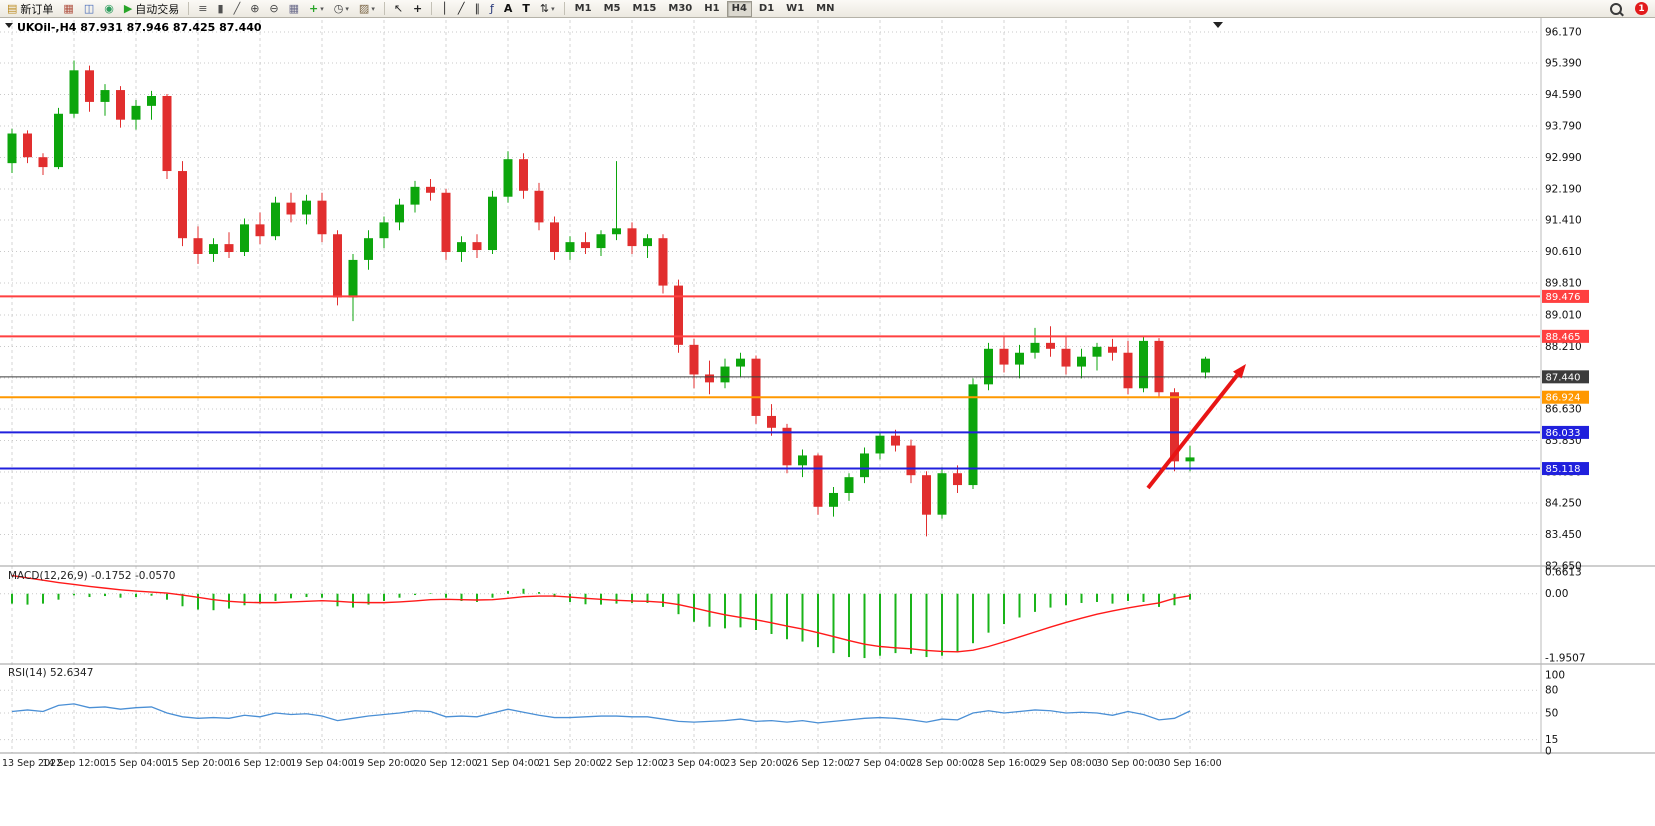 This screenshot has width=1655, height=826. I want to click on price-tick-label: 91.410, so click(1563, 221).